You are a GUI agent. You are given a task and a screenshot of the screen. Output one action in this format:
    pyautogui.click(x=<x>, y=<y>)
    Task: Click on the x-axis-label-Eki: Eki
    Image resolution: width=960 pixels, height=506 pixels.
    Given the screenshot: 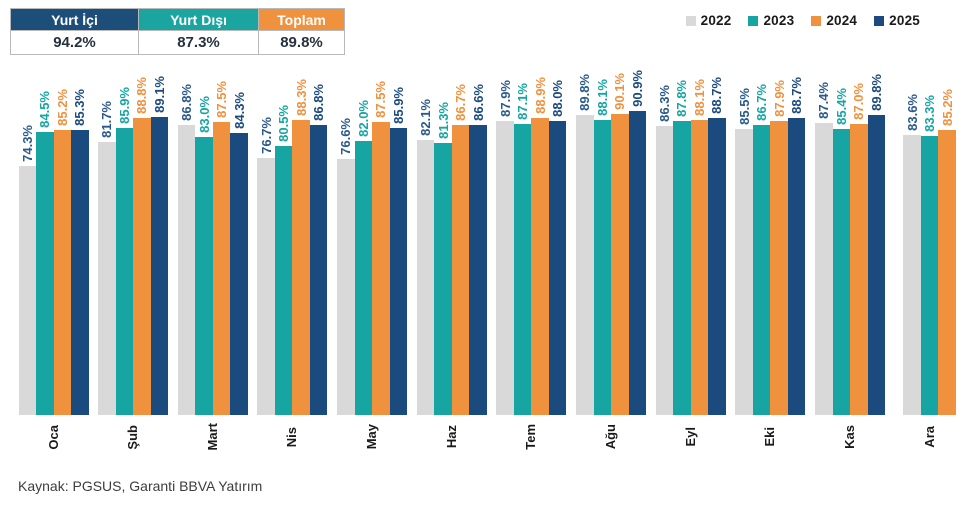 What is the action you would take?
    pyautogui.click(x=770, y=437)
    